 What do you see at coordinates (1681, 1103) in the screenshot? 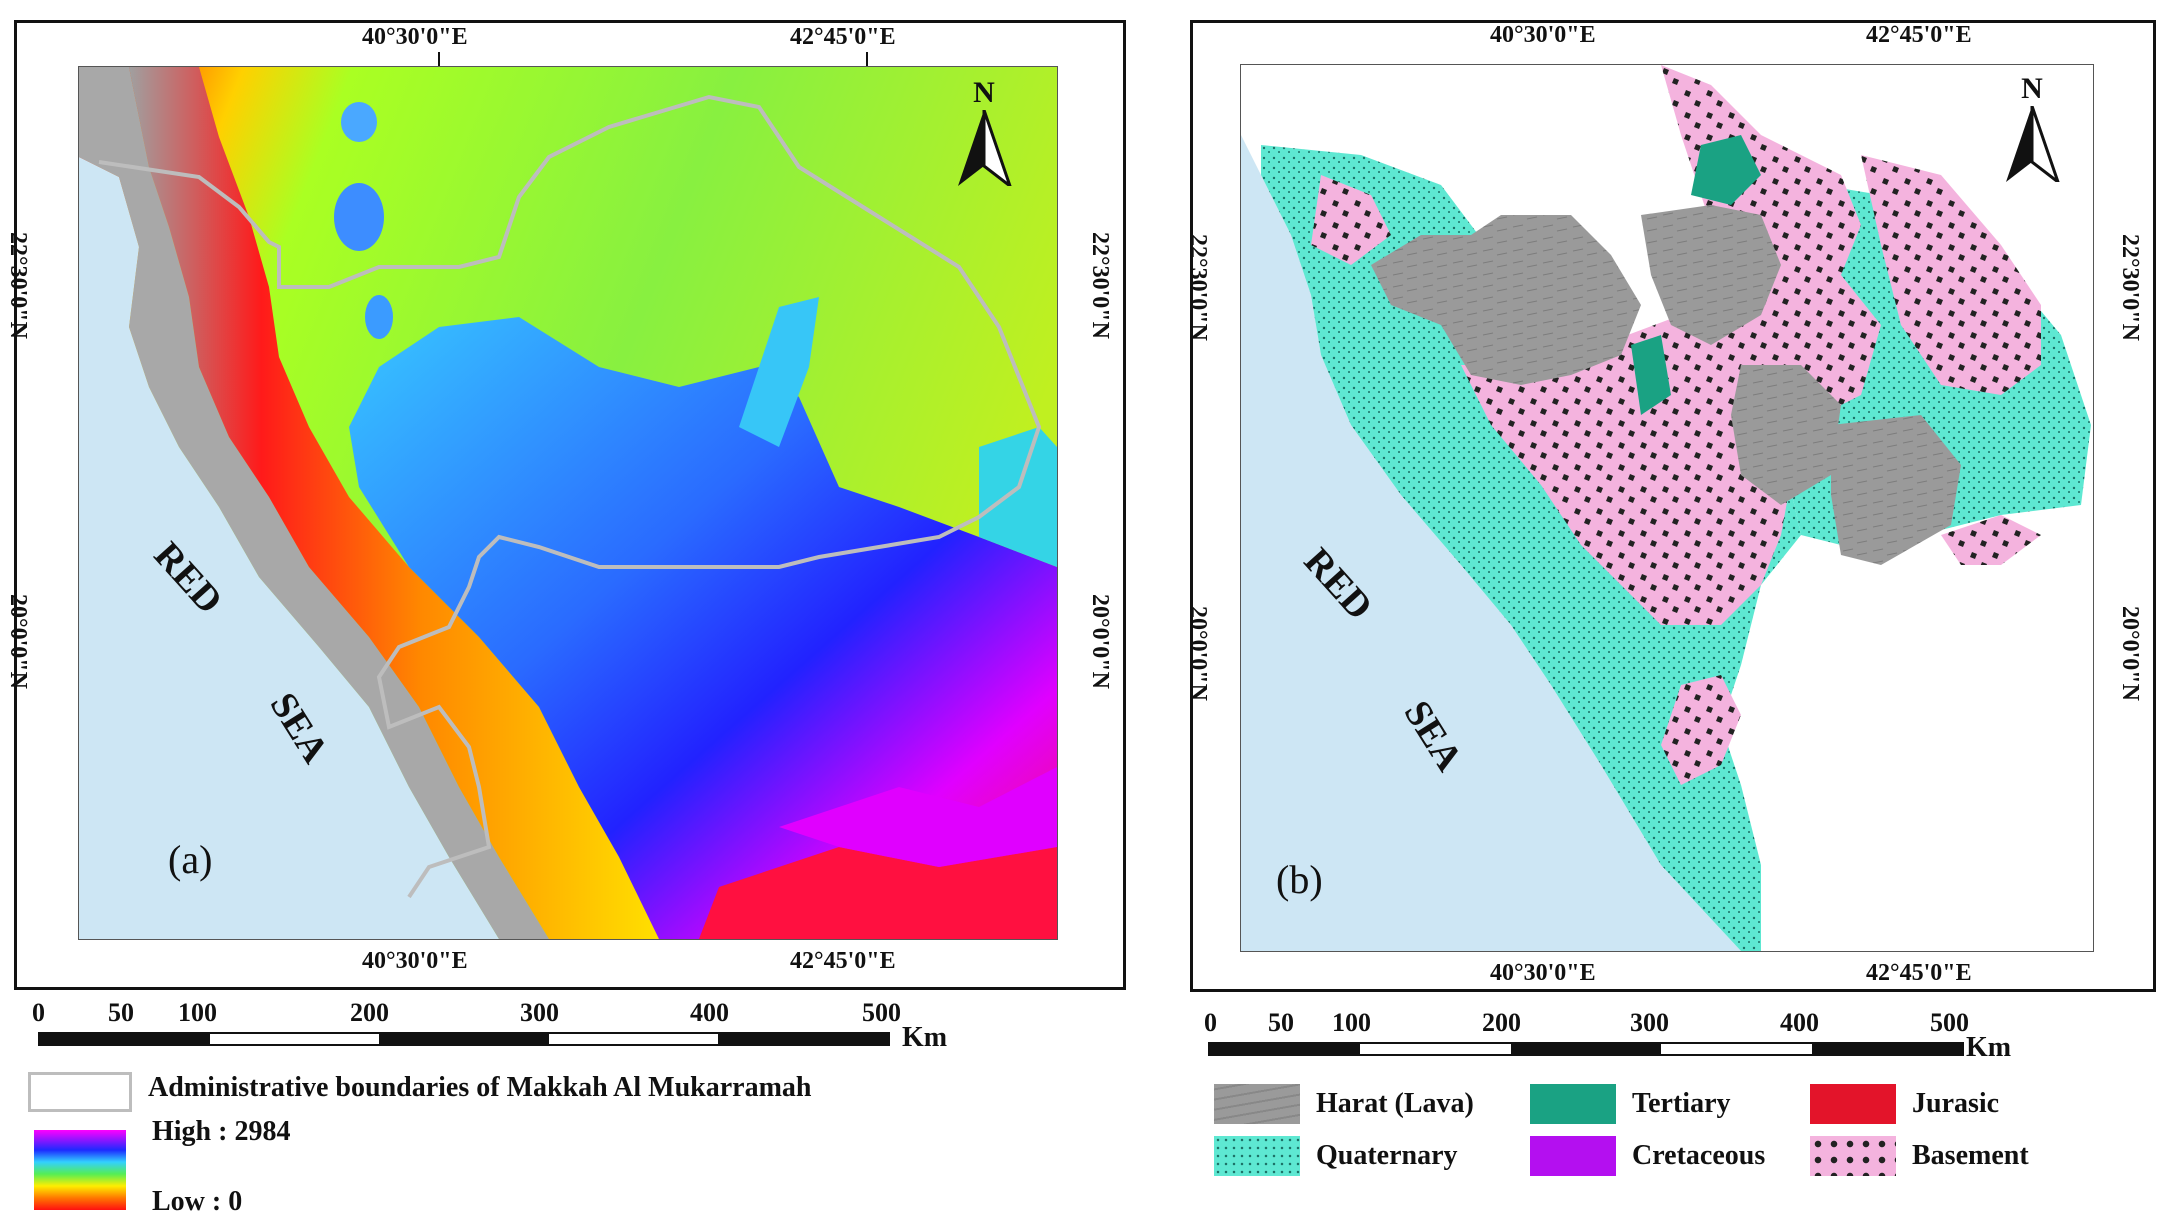
I see `legend-label-tertiary: Tertiary` at bounding box center [1681, 1103].